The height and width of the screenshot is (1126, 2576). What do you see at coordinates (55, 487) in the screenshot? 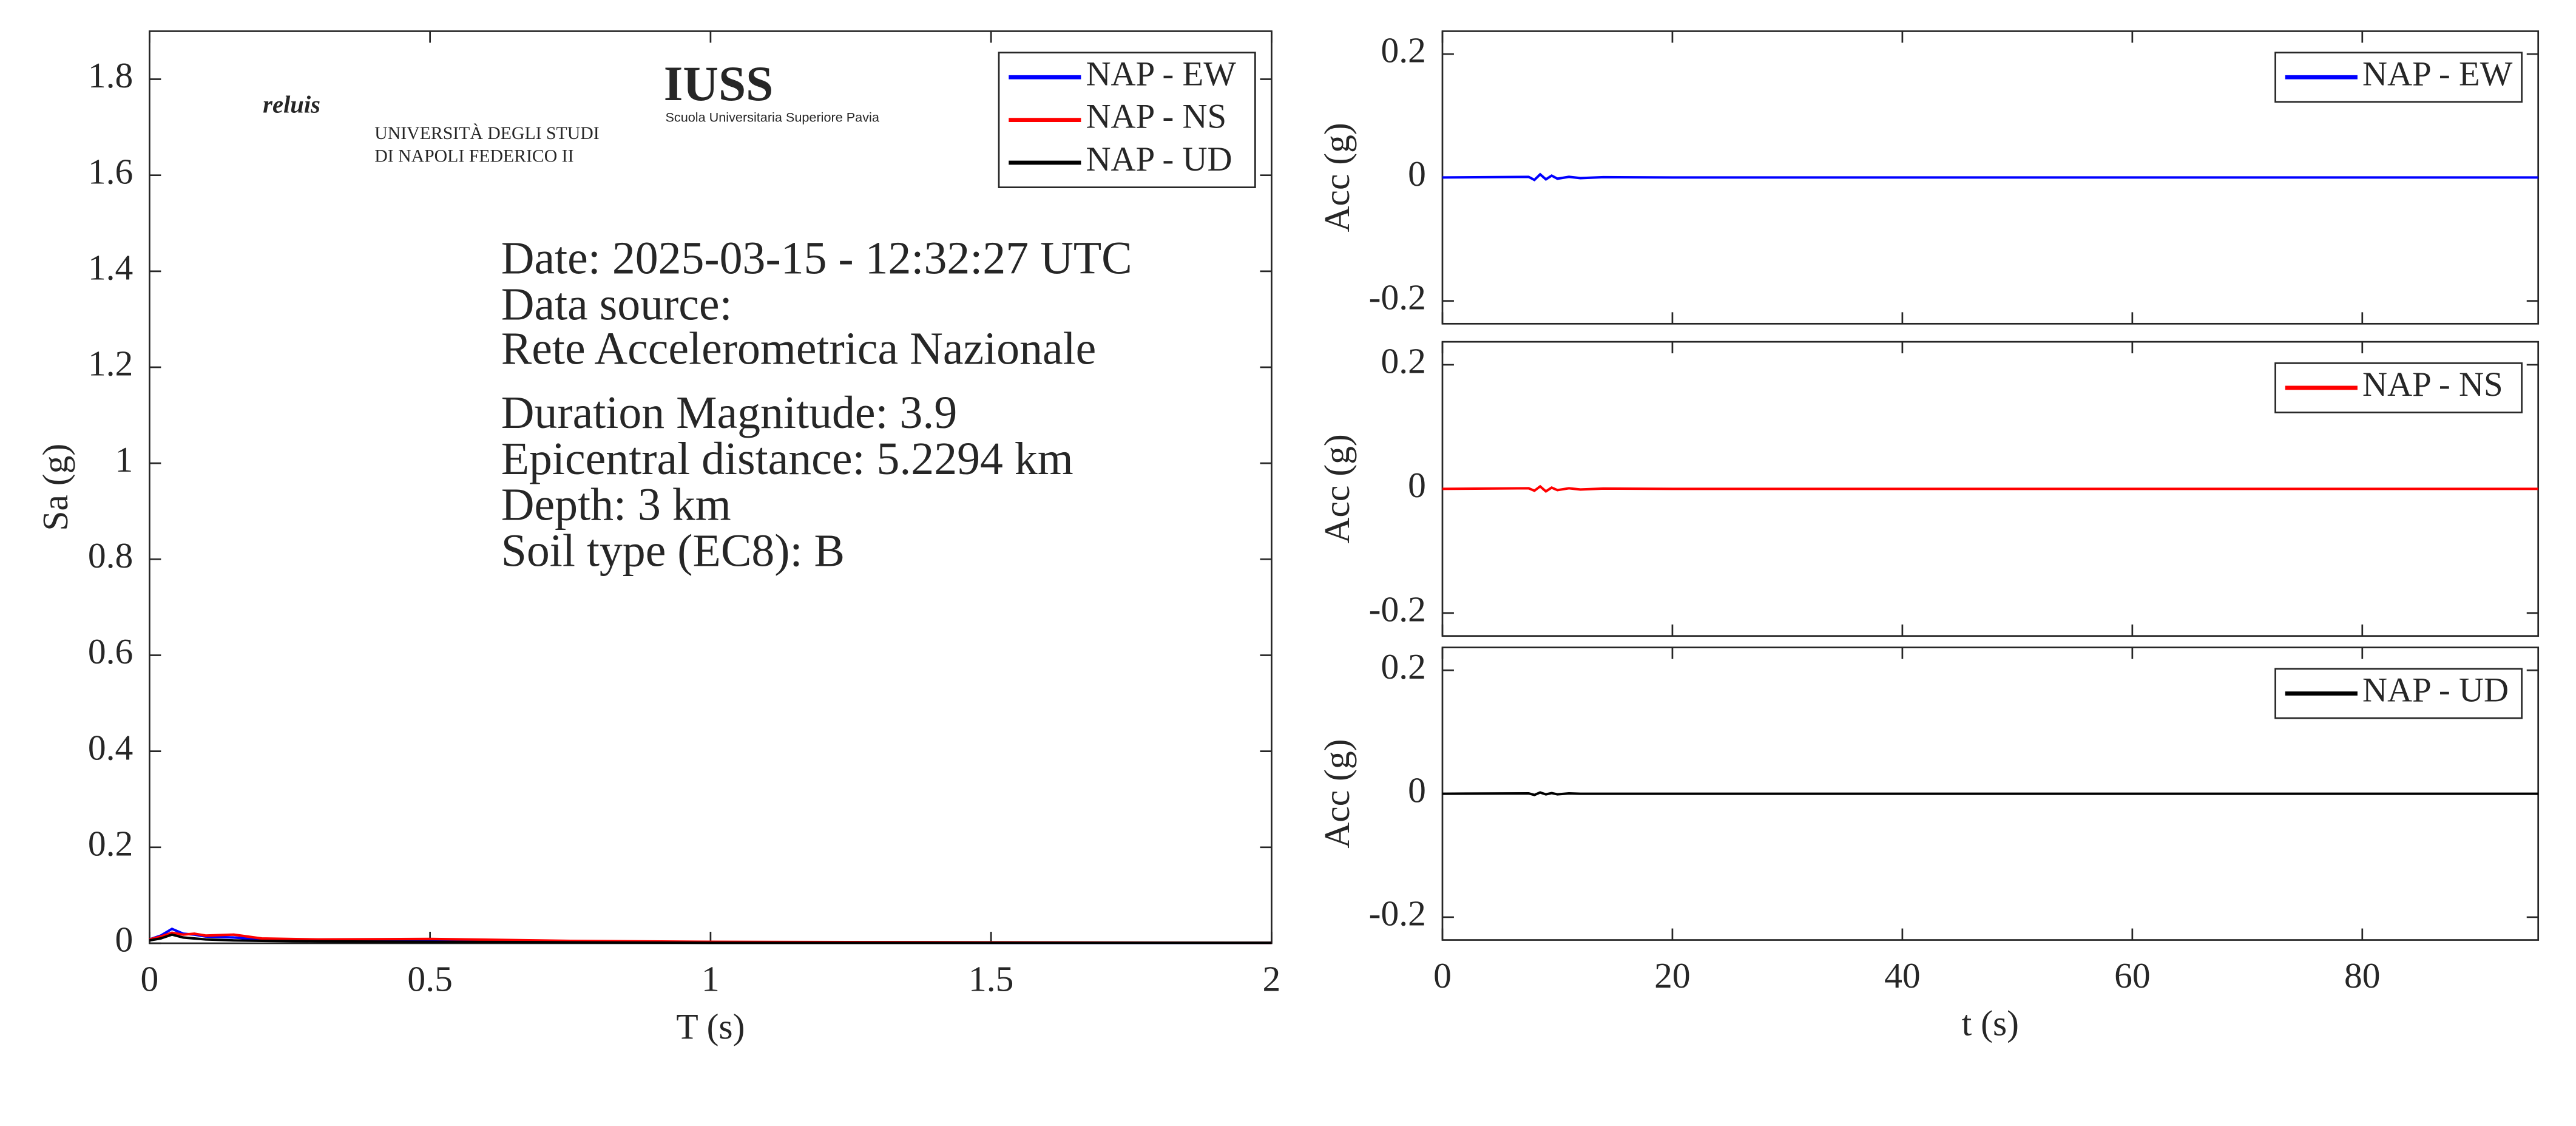
I see `y-axis-label: Sa (g)` at bounding box center [55, 487].